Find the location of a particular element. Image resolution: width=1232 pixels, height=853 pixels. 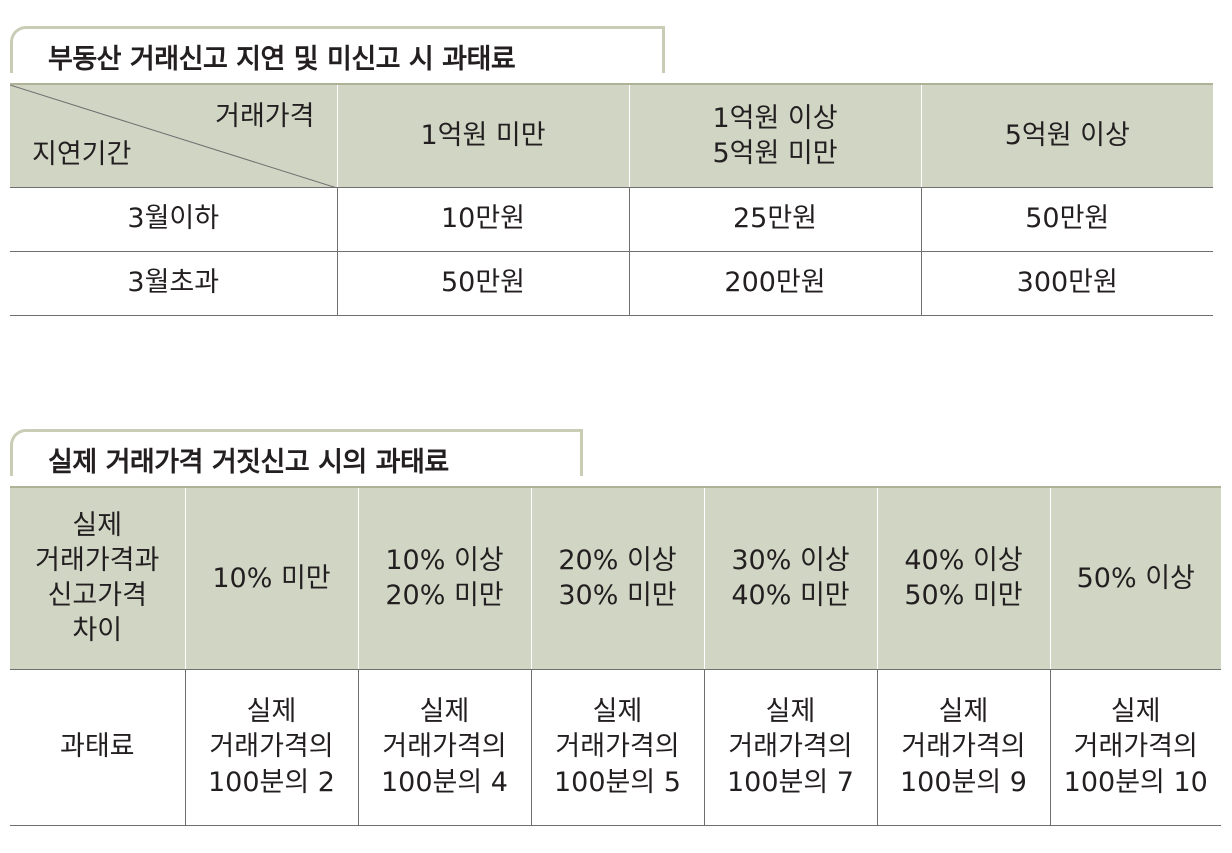

table-cell: 실제 거래가격의 100분의 2 is located at coordinates (271, 747).